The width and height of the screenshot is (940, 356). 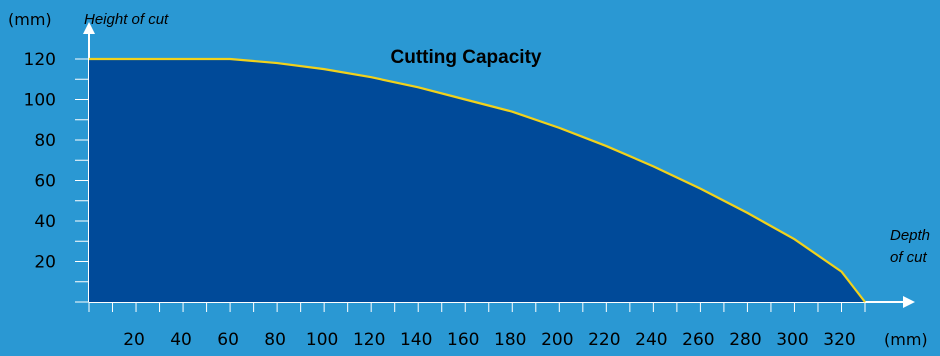 I want to click on x-tick-label: 240, so click(x=651, y=340).